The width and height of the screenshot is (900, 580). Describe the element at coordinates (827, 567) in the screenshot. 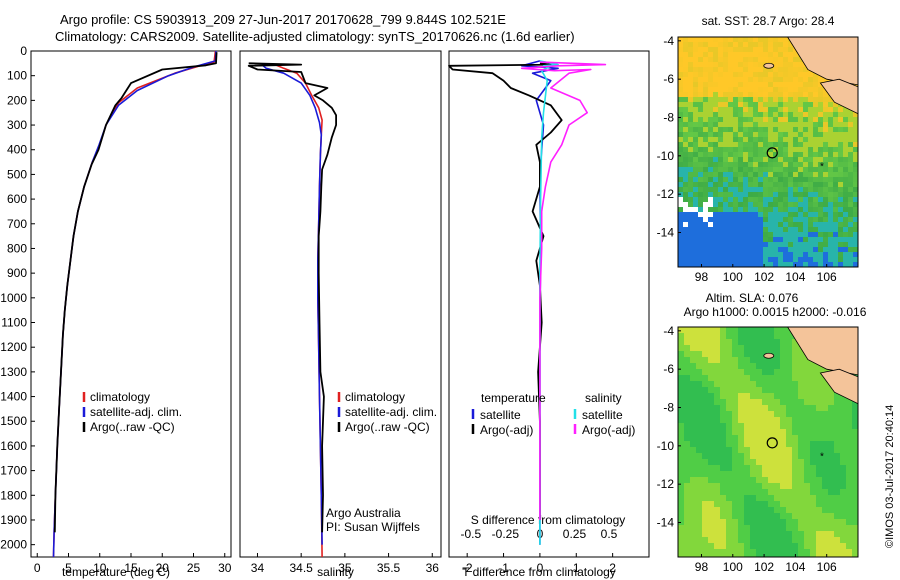

I see `map-lon-tick-label: 106` at that location.